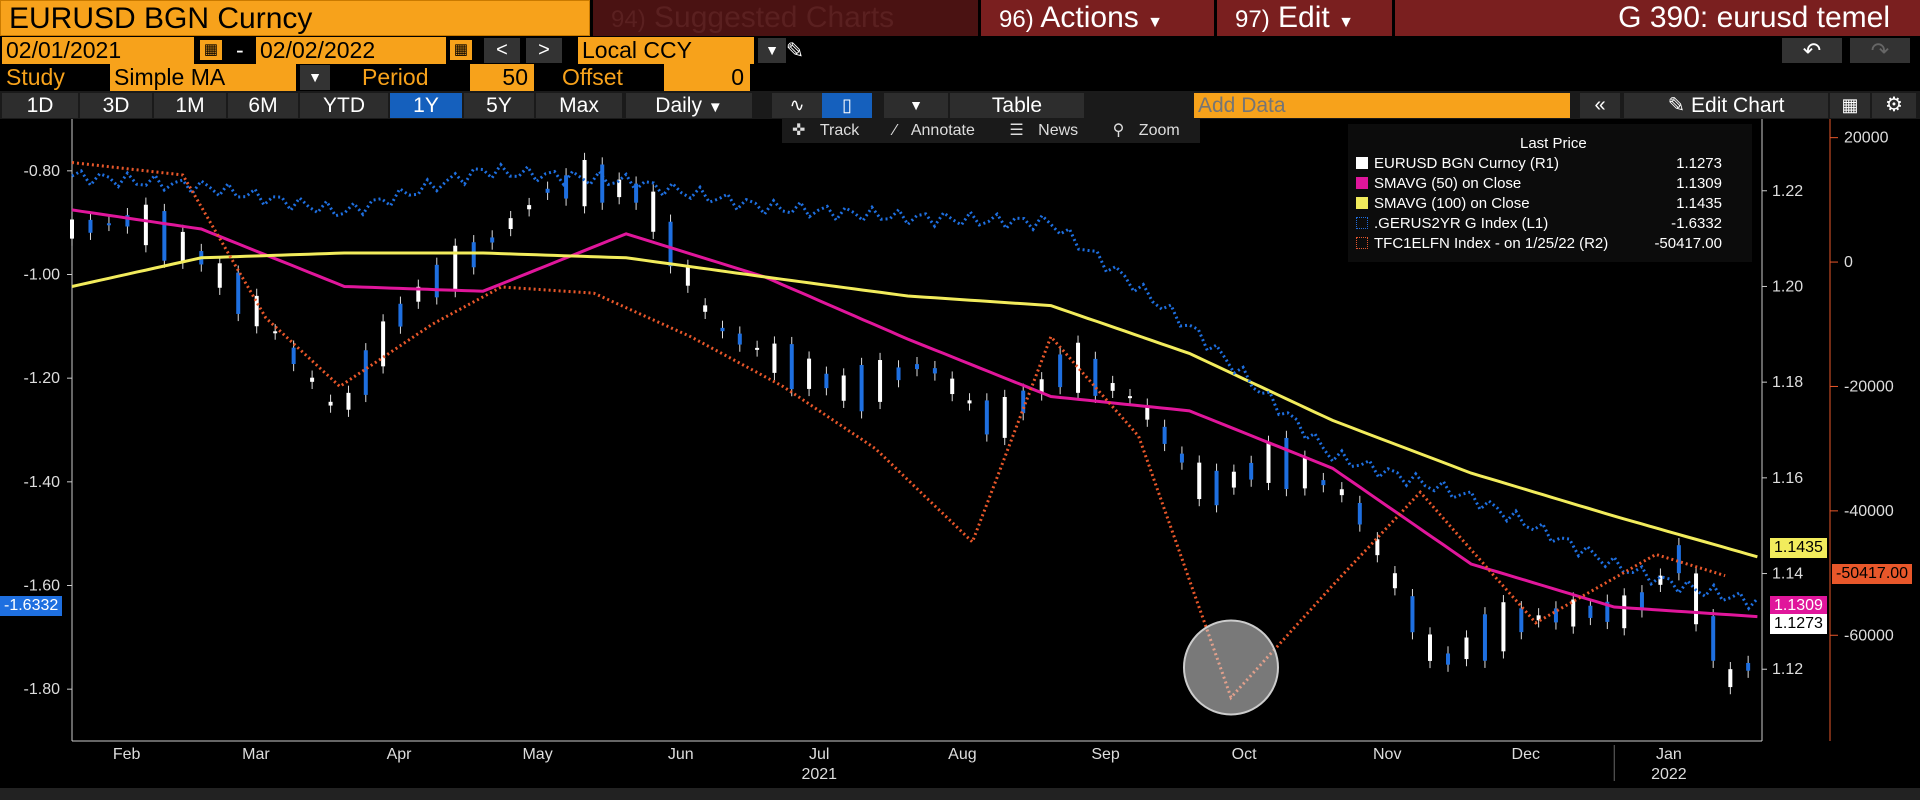  What do you see at coordinates (263, 105) in the screenshot?
I see `tab-6m: 6M` at bounding box center [263, 105].